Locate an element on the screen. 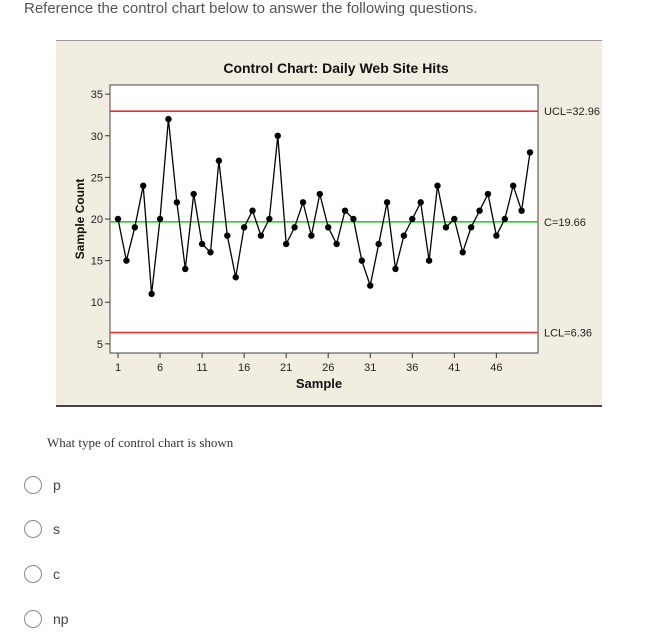  x-tick-label: 21 is located at coordinates (286, 368).